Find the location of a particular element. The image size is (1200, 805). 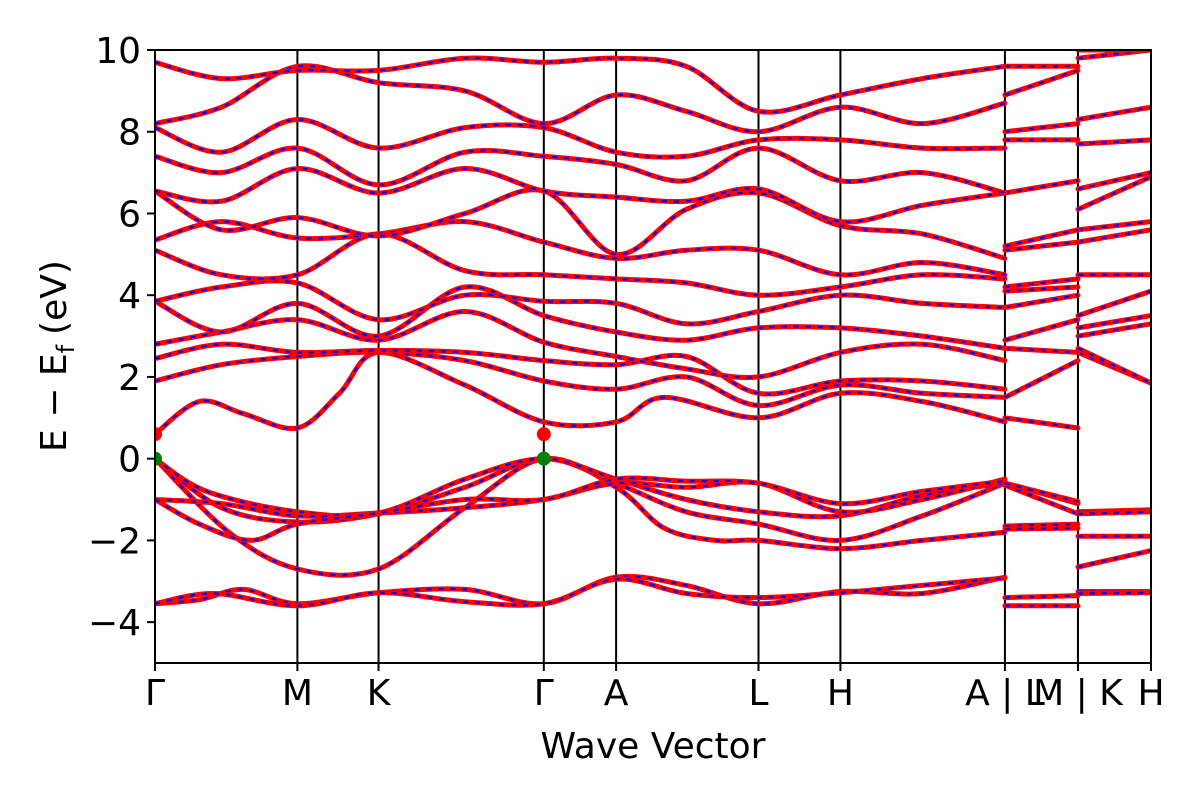

y-tick-label: 8 is located at coordinates (129, 133).